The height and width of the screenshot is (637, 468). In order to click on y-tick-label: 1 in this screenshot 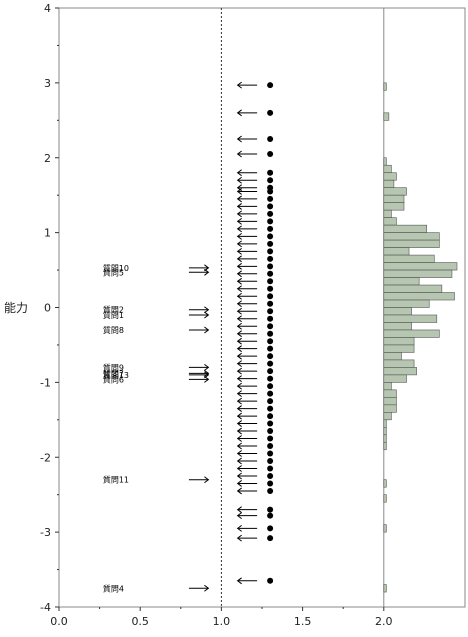, I will do `click(47, 233)`.